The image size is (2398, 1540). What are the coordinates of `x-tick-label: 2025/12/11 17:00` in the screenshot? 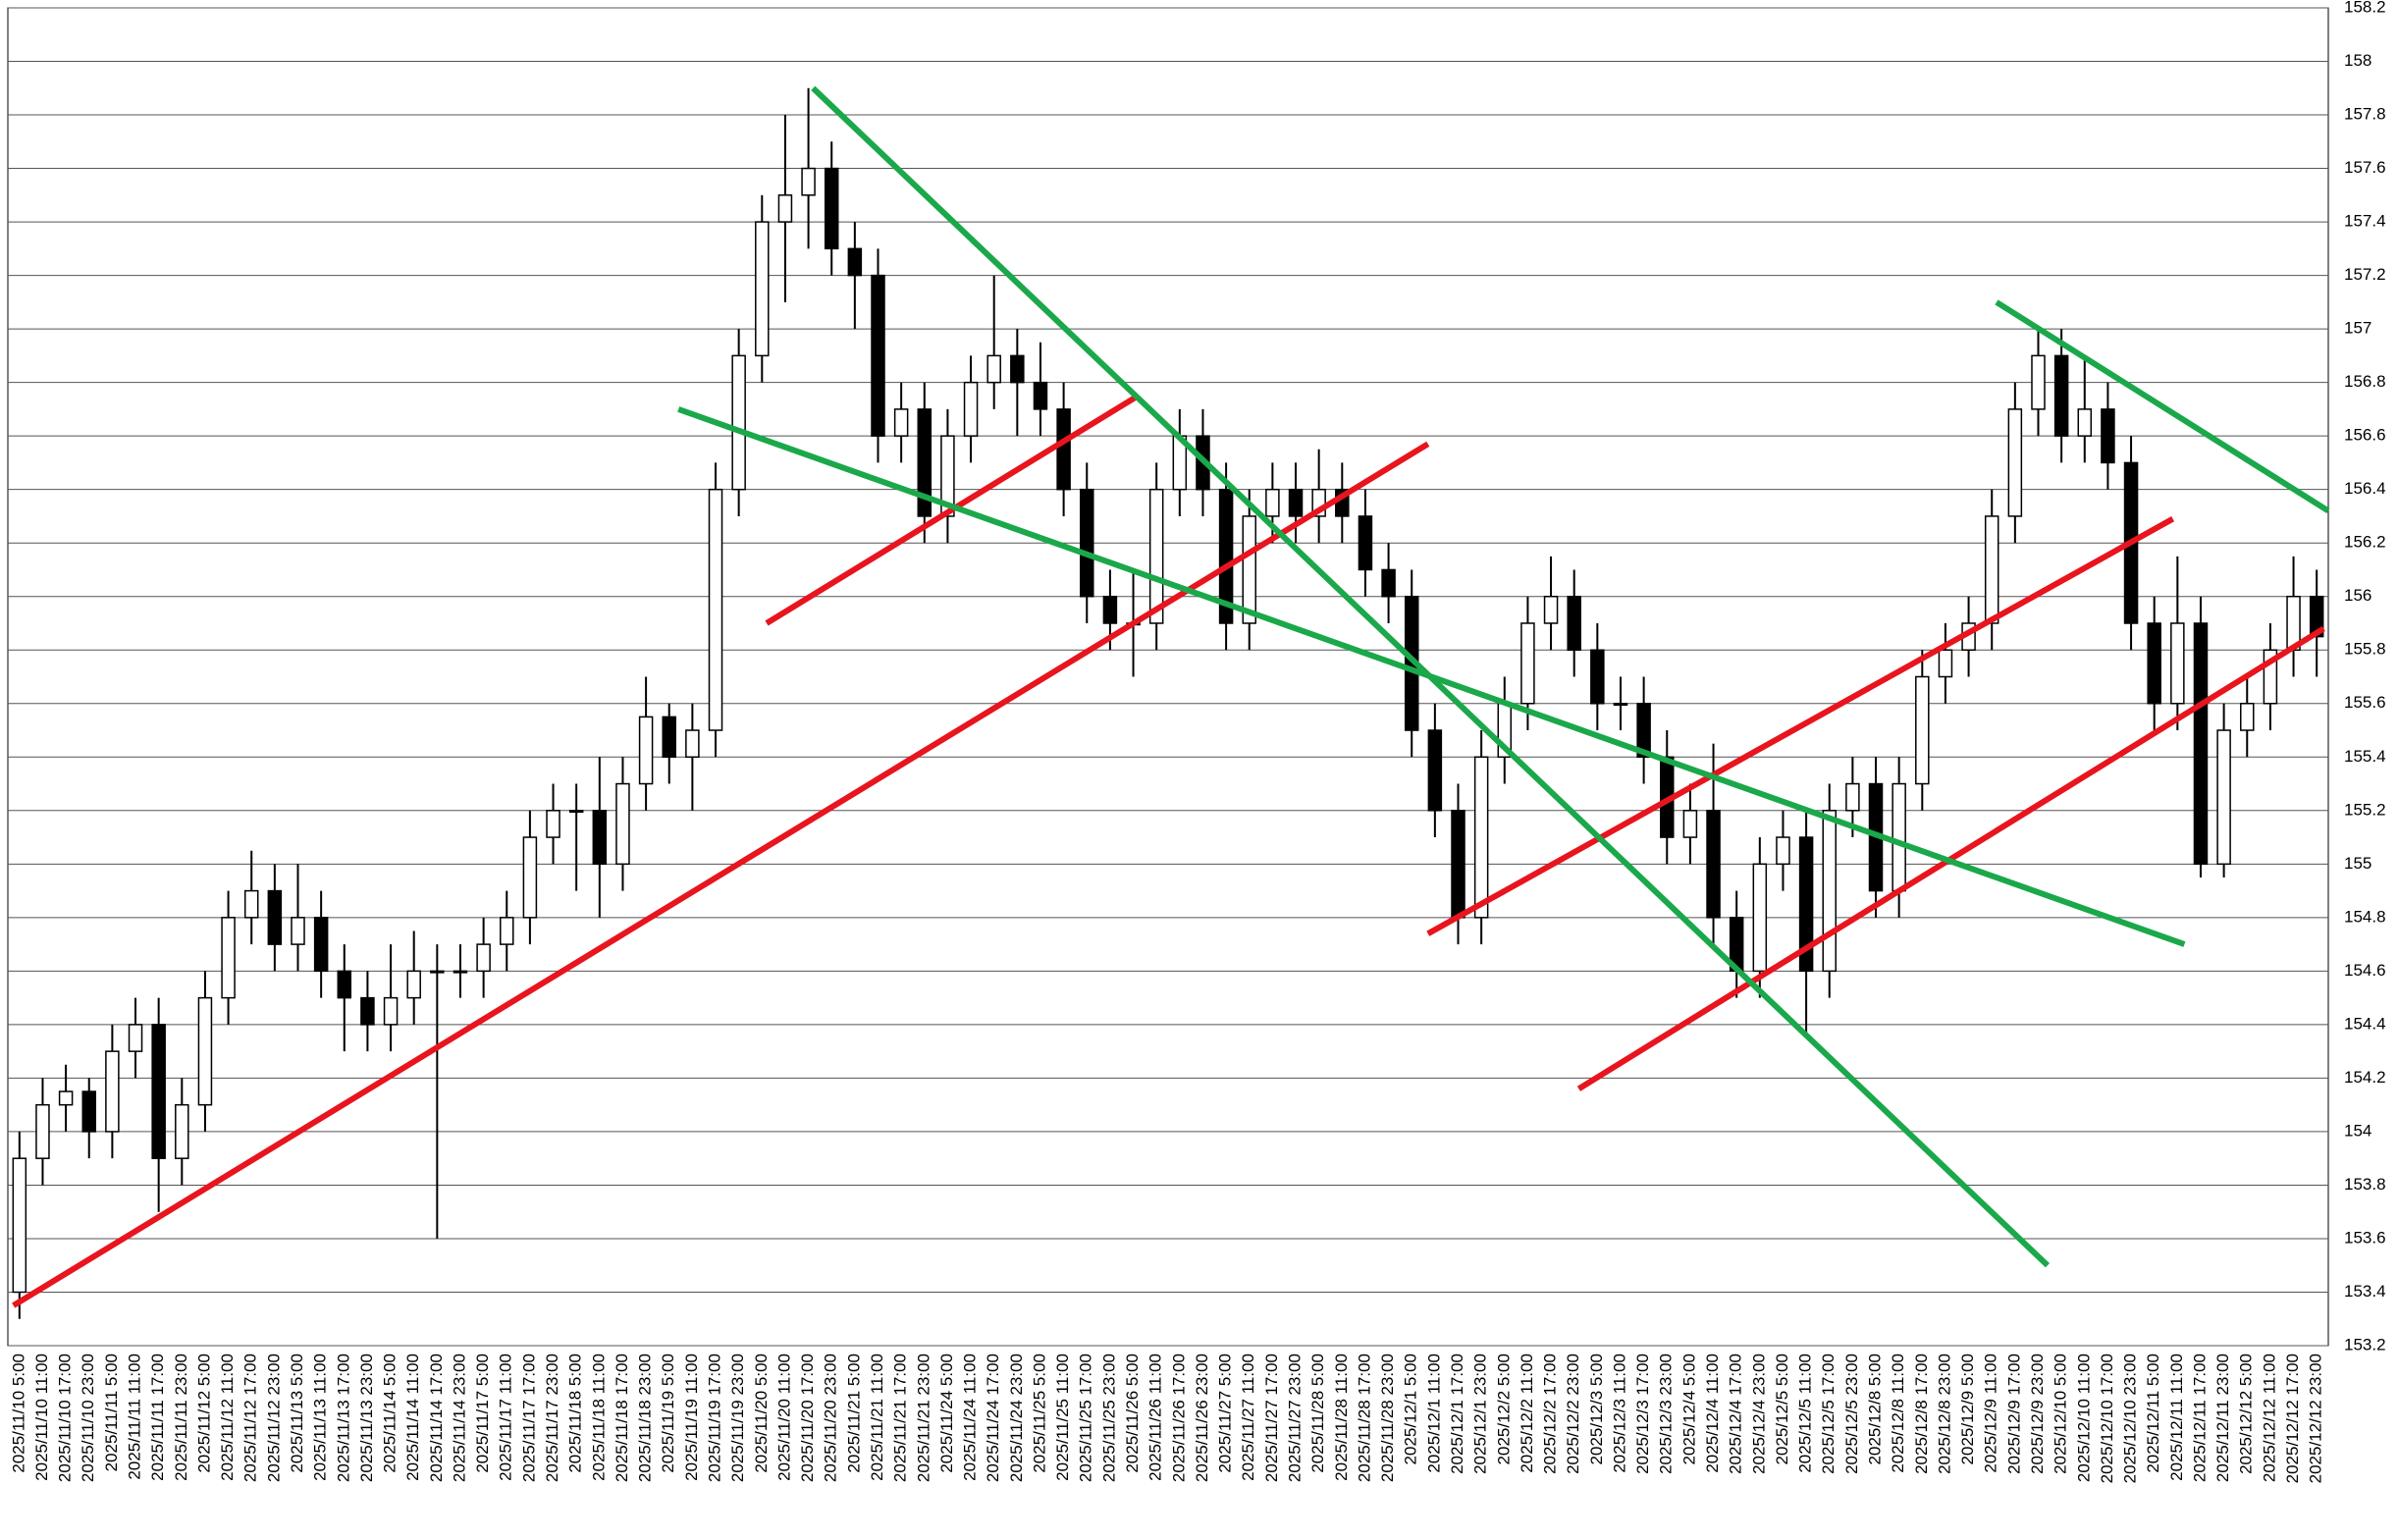 It's located at (2200, 1418).